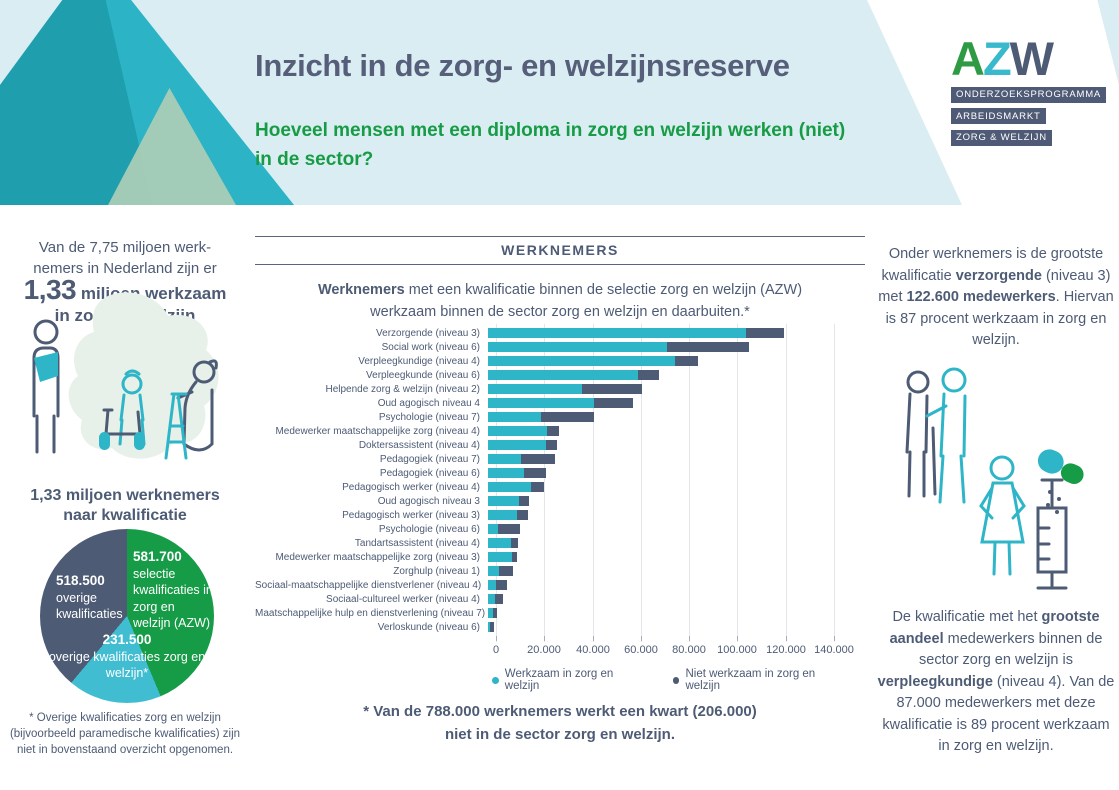 This screenshot has height=790, width=1119. I want to click on logo-chip-zorg-welzijn: ZORG & WELZIJN, so click(1001, 137).